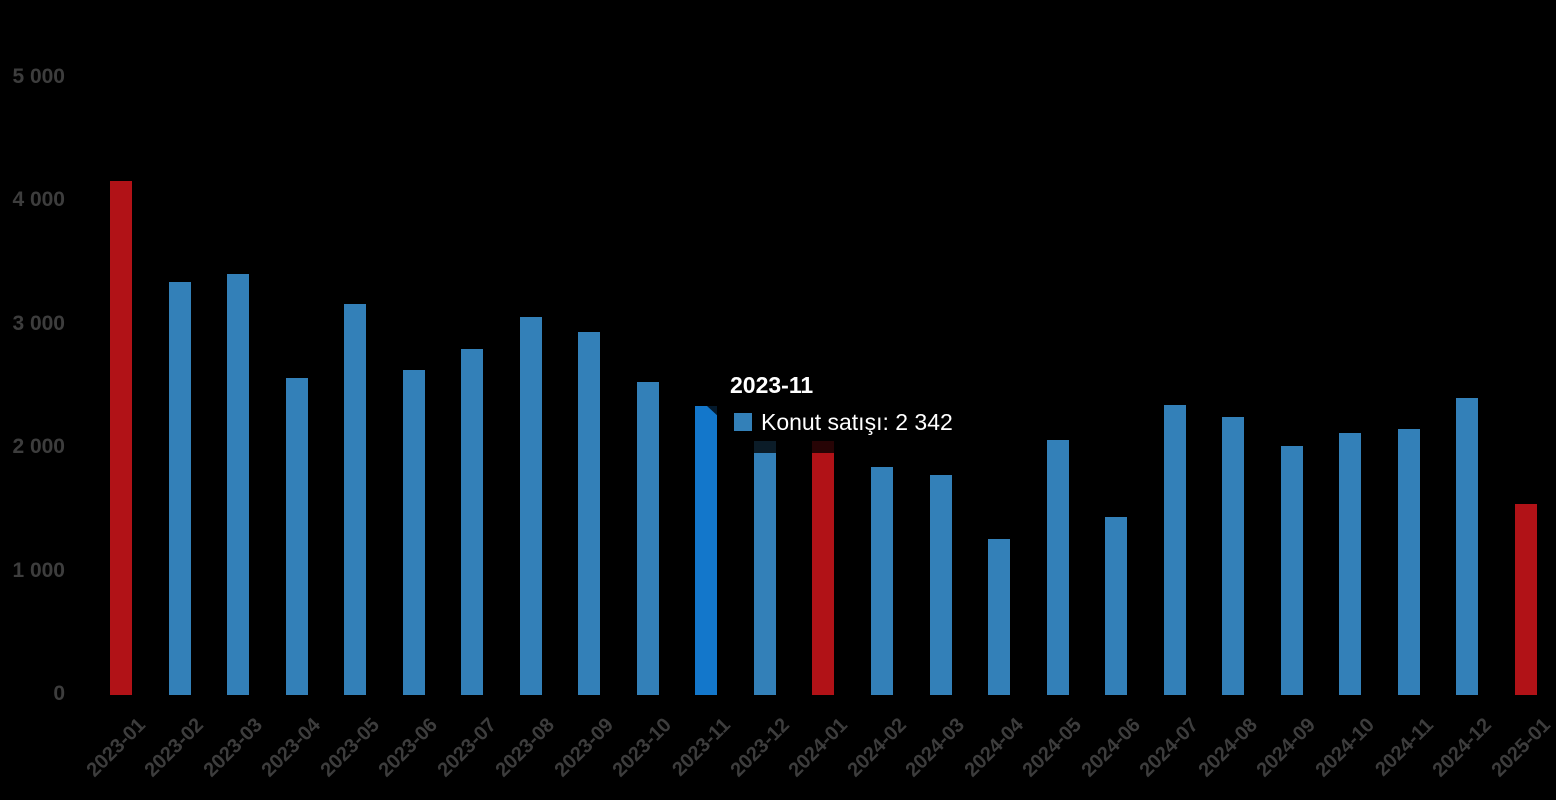 This screenshot has height=800, width=1556. I want to click on tooltip-title: 2023-11, so click(772, 385).